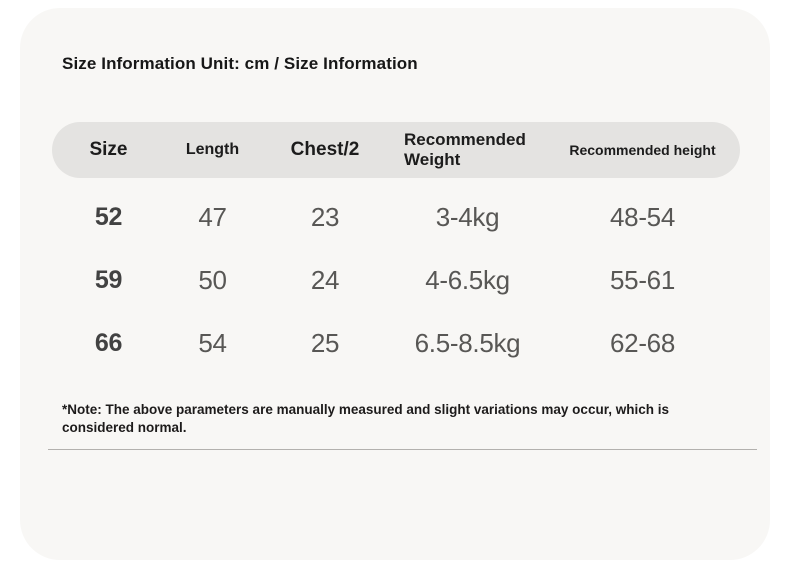 The width and height of the screenshot is (790, 582). What do you see at coordinates (467, 343) in the screenshot?
I see `cell-recommended-weight: 6.5-8.5kg` at bounding box center [467, 343].